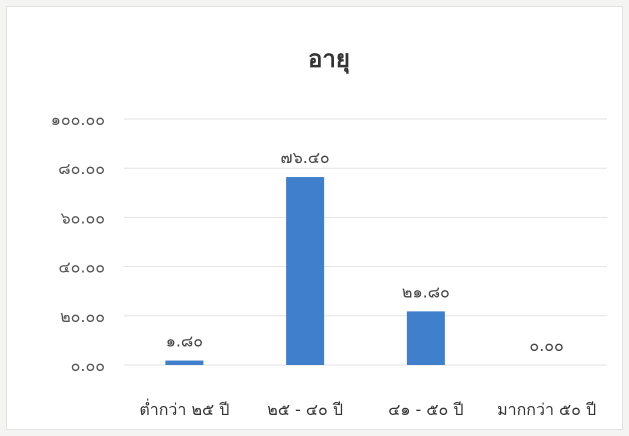  I want to click on data-label: ๒๑.๘๐, so click(426, 291).